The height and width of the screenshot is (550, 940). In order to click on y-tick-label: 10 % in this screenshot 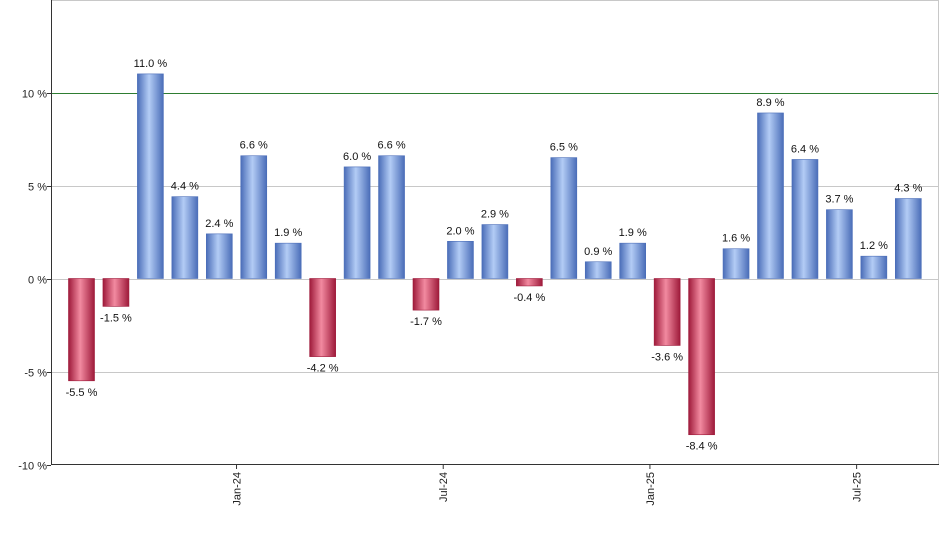, I will do `click(34, 95)`.